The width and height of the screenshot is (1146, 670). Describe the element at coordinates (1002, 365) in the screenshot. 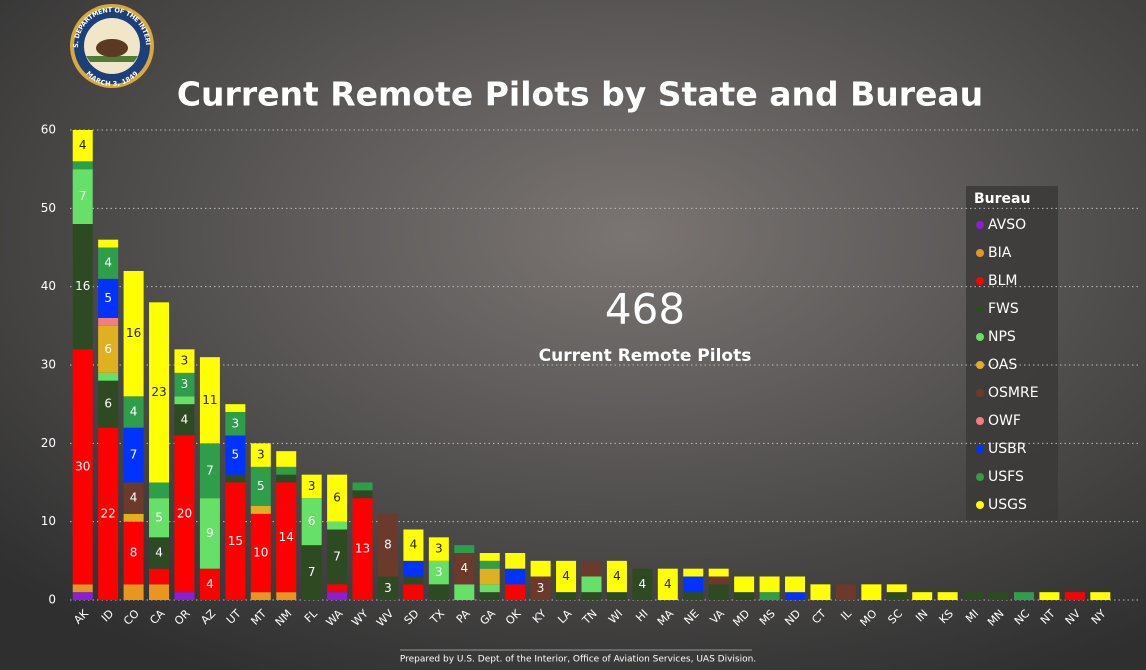

I see `legend-label: OAS` at that location.